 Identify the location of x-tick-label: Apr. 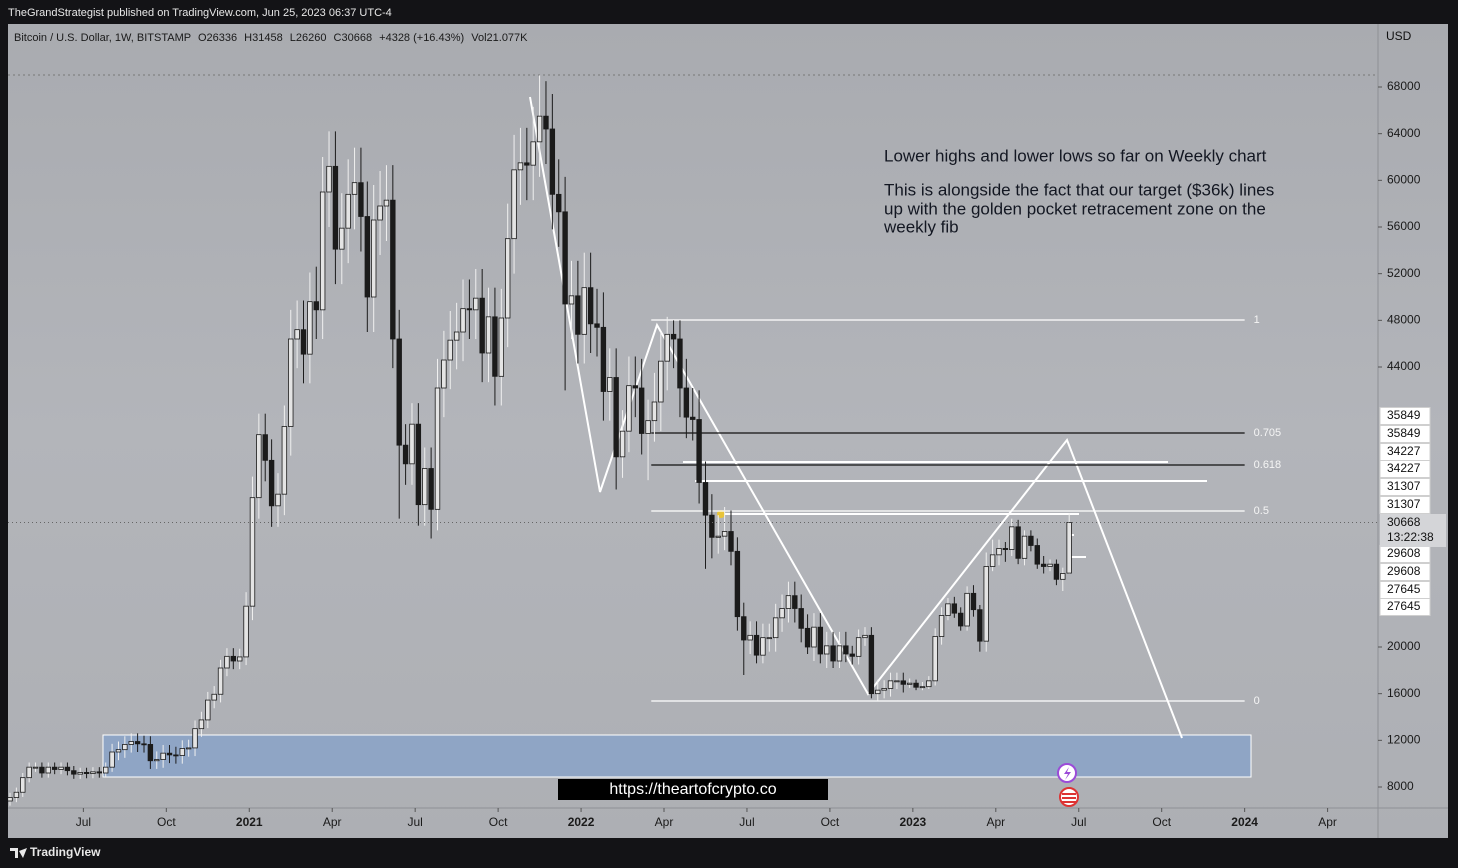
(1327, 822).